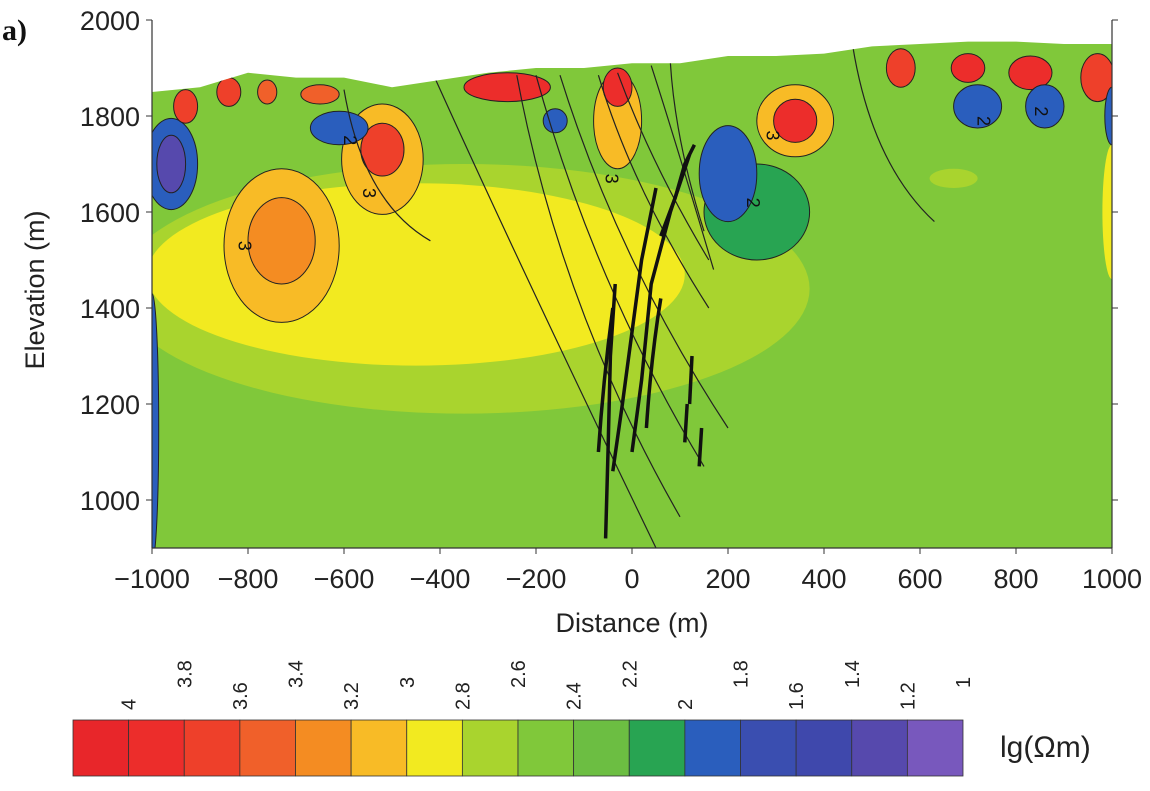  What do you see at coordinates (686, 704) in the screenshot?
I see `colorbar-label: 2` at bounding box center [686, 704].